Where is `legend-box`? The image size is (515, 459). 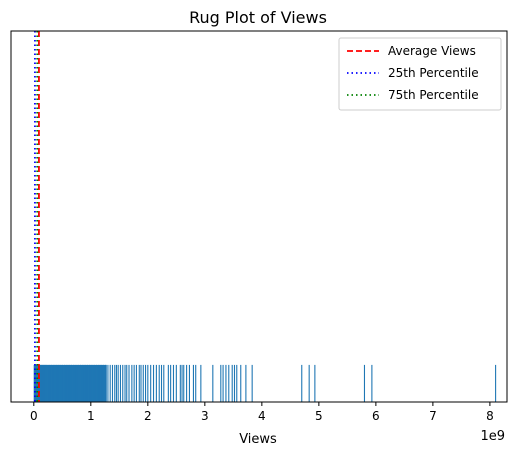
legend-box is located at coordinates (420, 74).